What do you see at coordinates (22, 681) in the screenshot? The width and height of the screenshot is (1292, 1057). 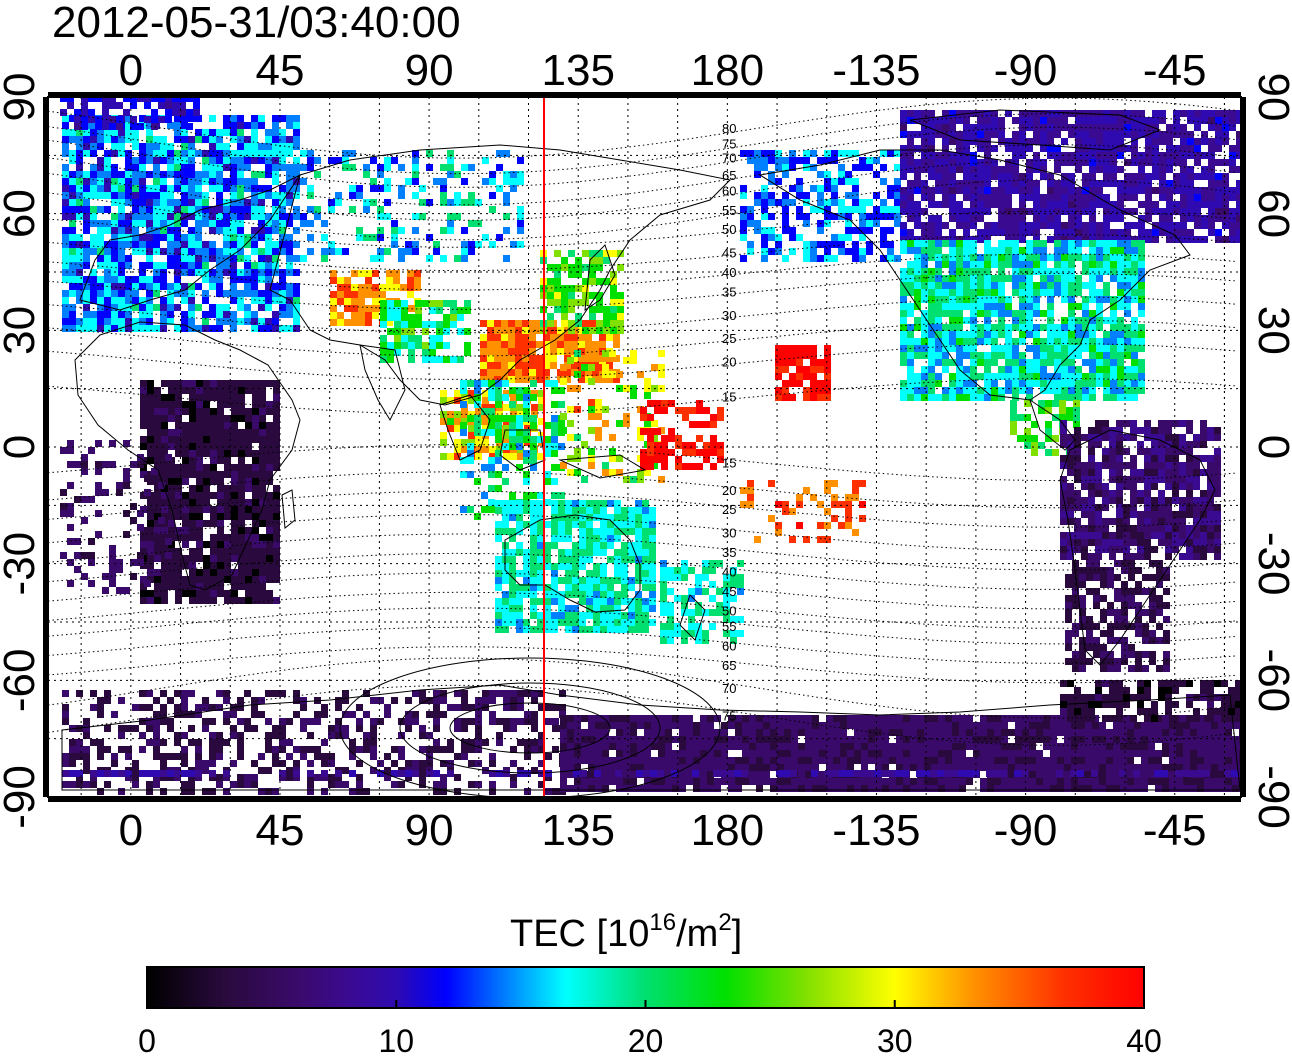 I see `lat-tick-left: -60` at bounding box center [22, 681].